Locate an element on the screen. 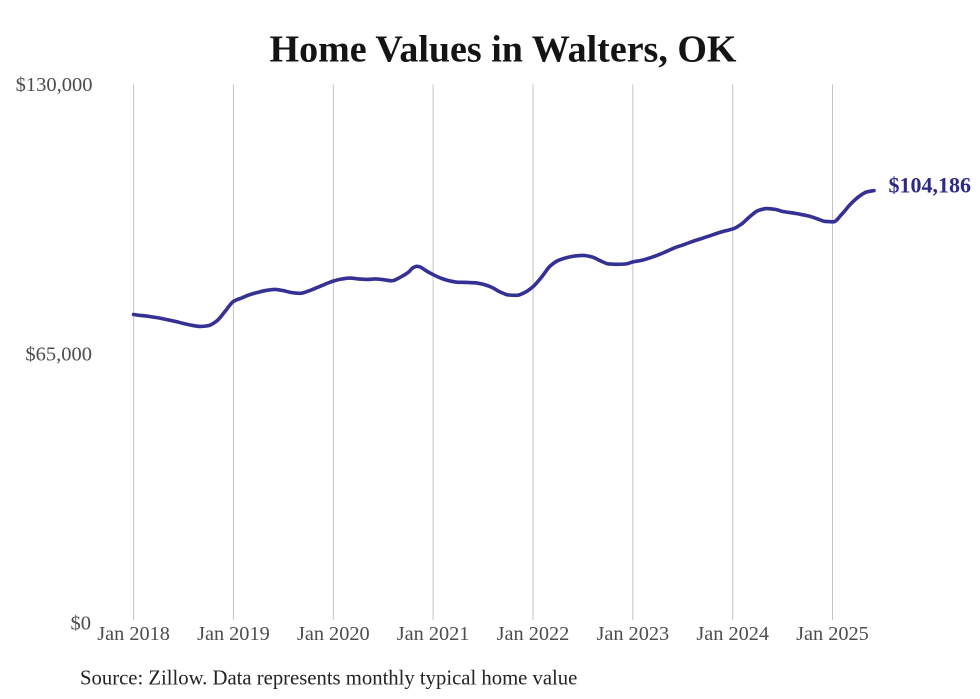 This screenshot has width=980, height=699. svg-text: Jan 2019 is located at coordinates (233, 634).